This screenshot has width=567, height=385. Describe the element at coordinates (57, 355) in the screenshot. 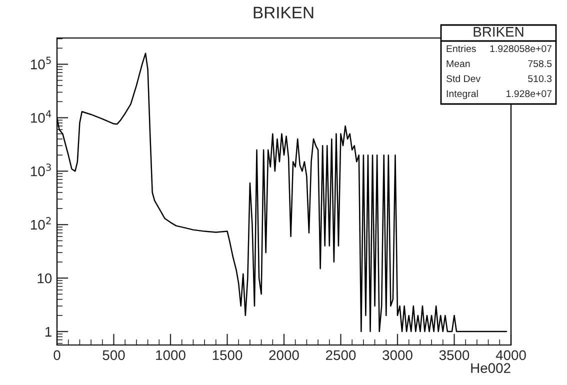

I see `x-tick-label: 0` at that location.